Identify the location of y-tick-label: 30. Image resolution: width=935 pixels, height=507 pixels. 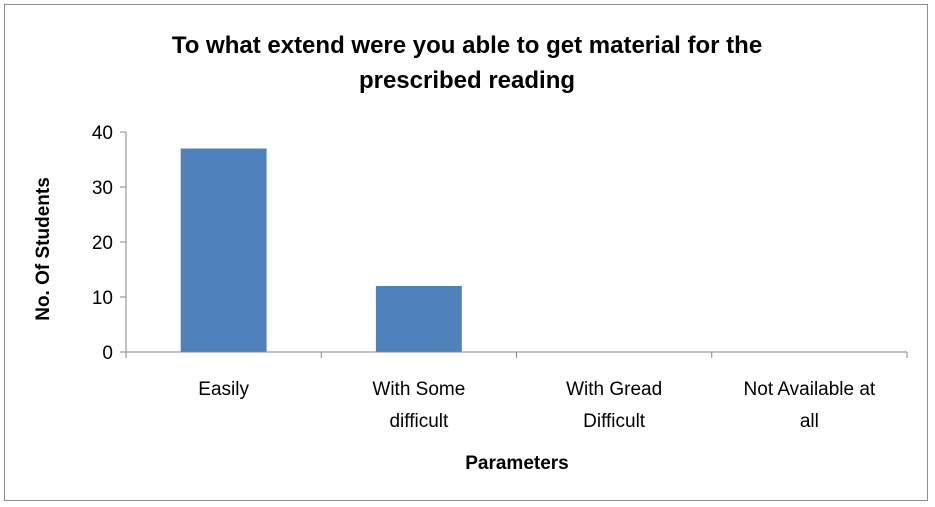
(102, 188).